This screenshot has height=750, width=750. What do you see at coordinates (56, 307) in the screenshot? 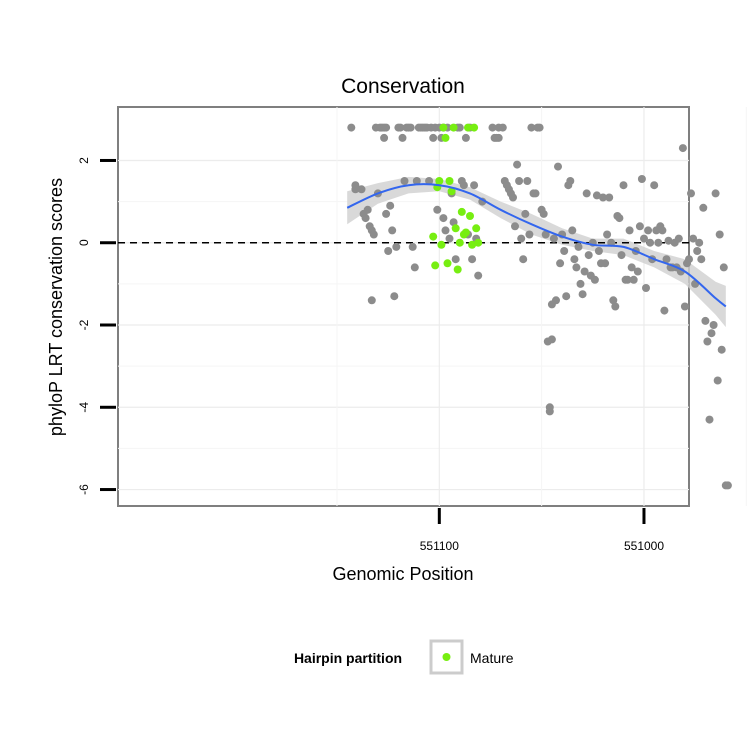
I see `y-axis-label: phyloP LRT conservation scores` at bounding box center [56, 307].